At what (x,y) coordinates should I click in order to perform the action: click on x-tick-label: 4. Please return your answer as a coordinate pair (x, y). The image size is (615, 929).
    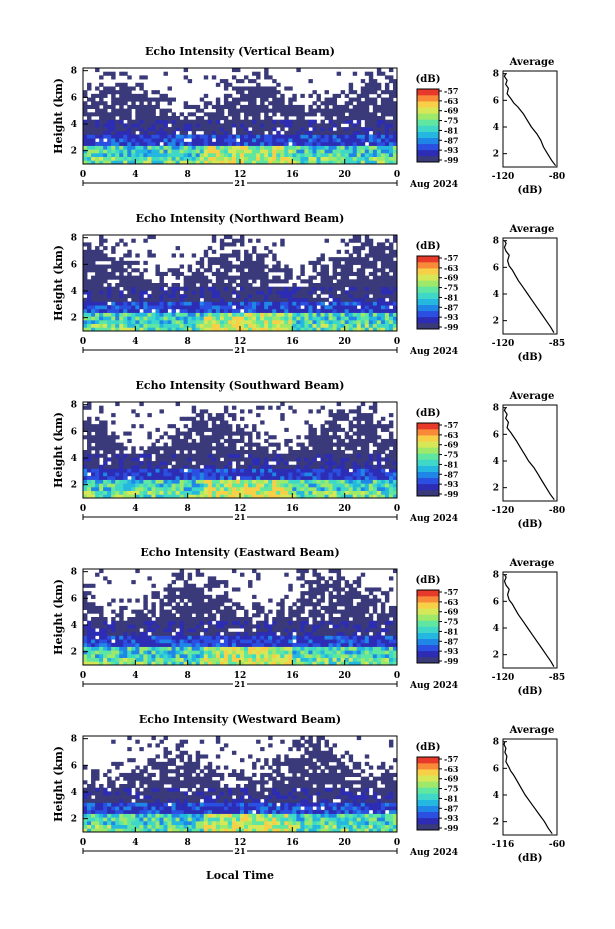
    Looking at the image, I should click on (135, 509).